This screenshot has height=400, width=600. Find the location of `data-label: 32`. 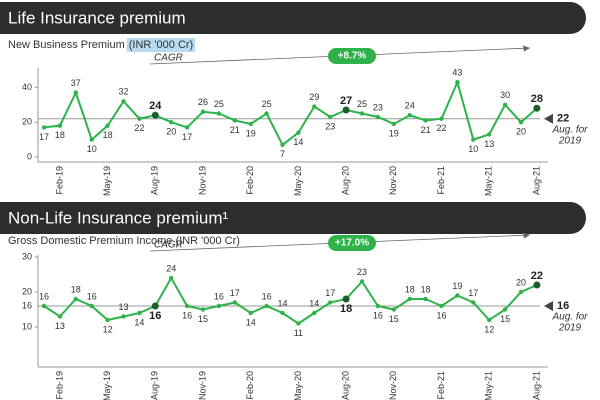

data-label: 32 is located at coordinates (123, 92).